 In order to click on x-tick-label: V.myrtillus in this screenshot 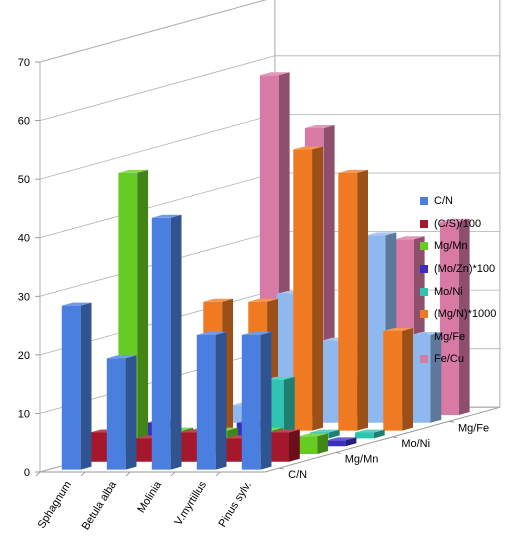, I will do `click(191, 503)`.